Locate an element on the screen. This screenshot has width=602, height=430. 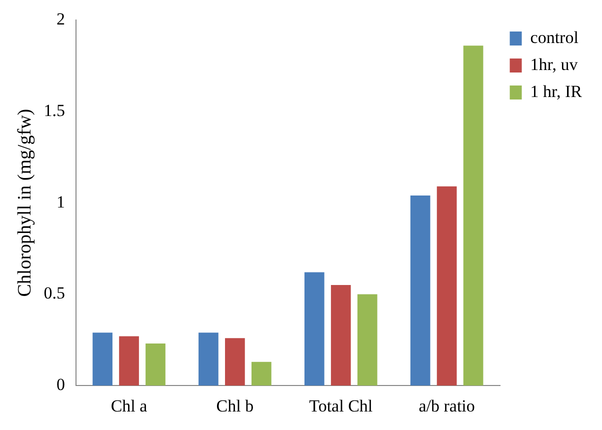
x-tick-label: a/b ratio is located at coordinates (446, 406).